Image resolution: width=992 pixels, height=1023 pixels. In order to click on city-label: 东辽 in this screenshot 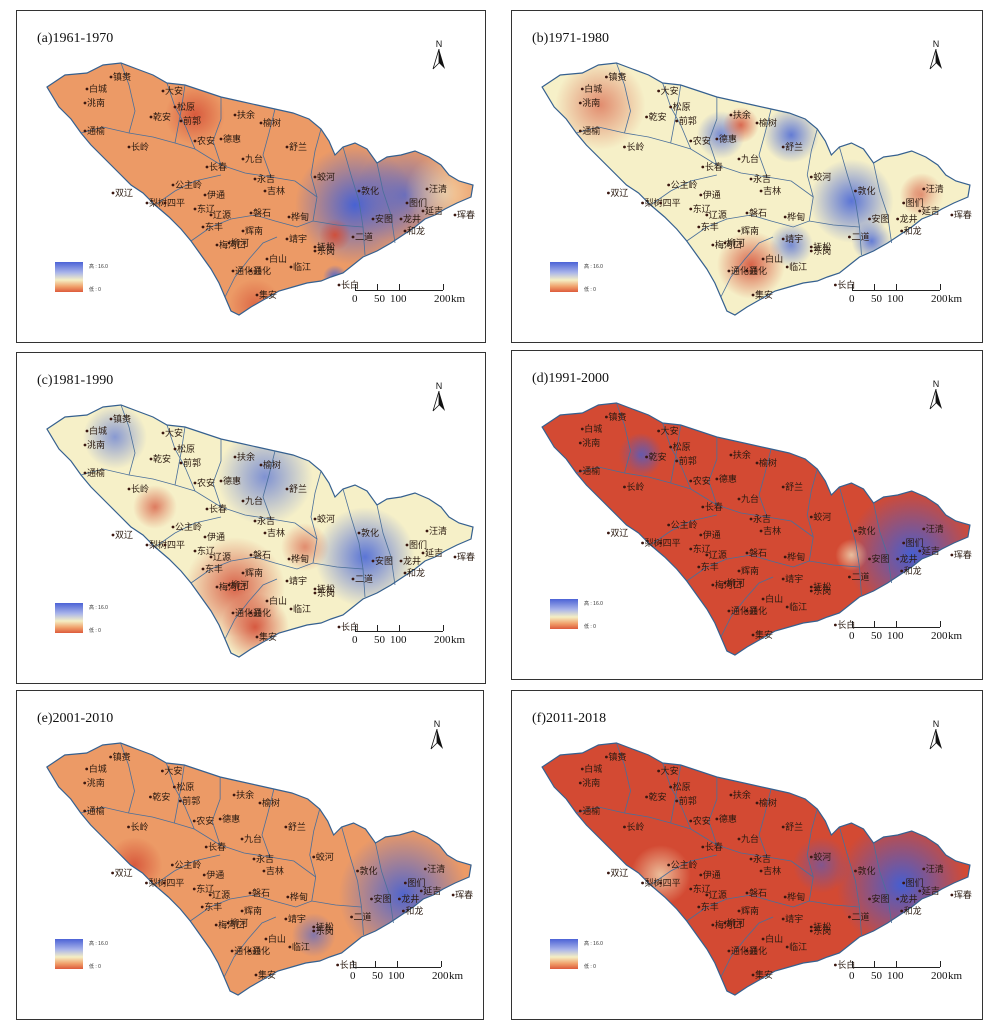, I will do `click(702, 889)`.